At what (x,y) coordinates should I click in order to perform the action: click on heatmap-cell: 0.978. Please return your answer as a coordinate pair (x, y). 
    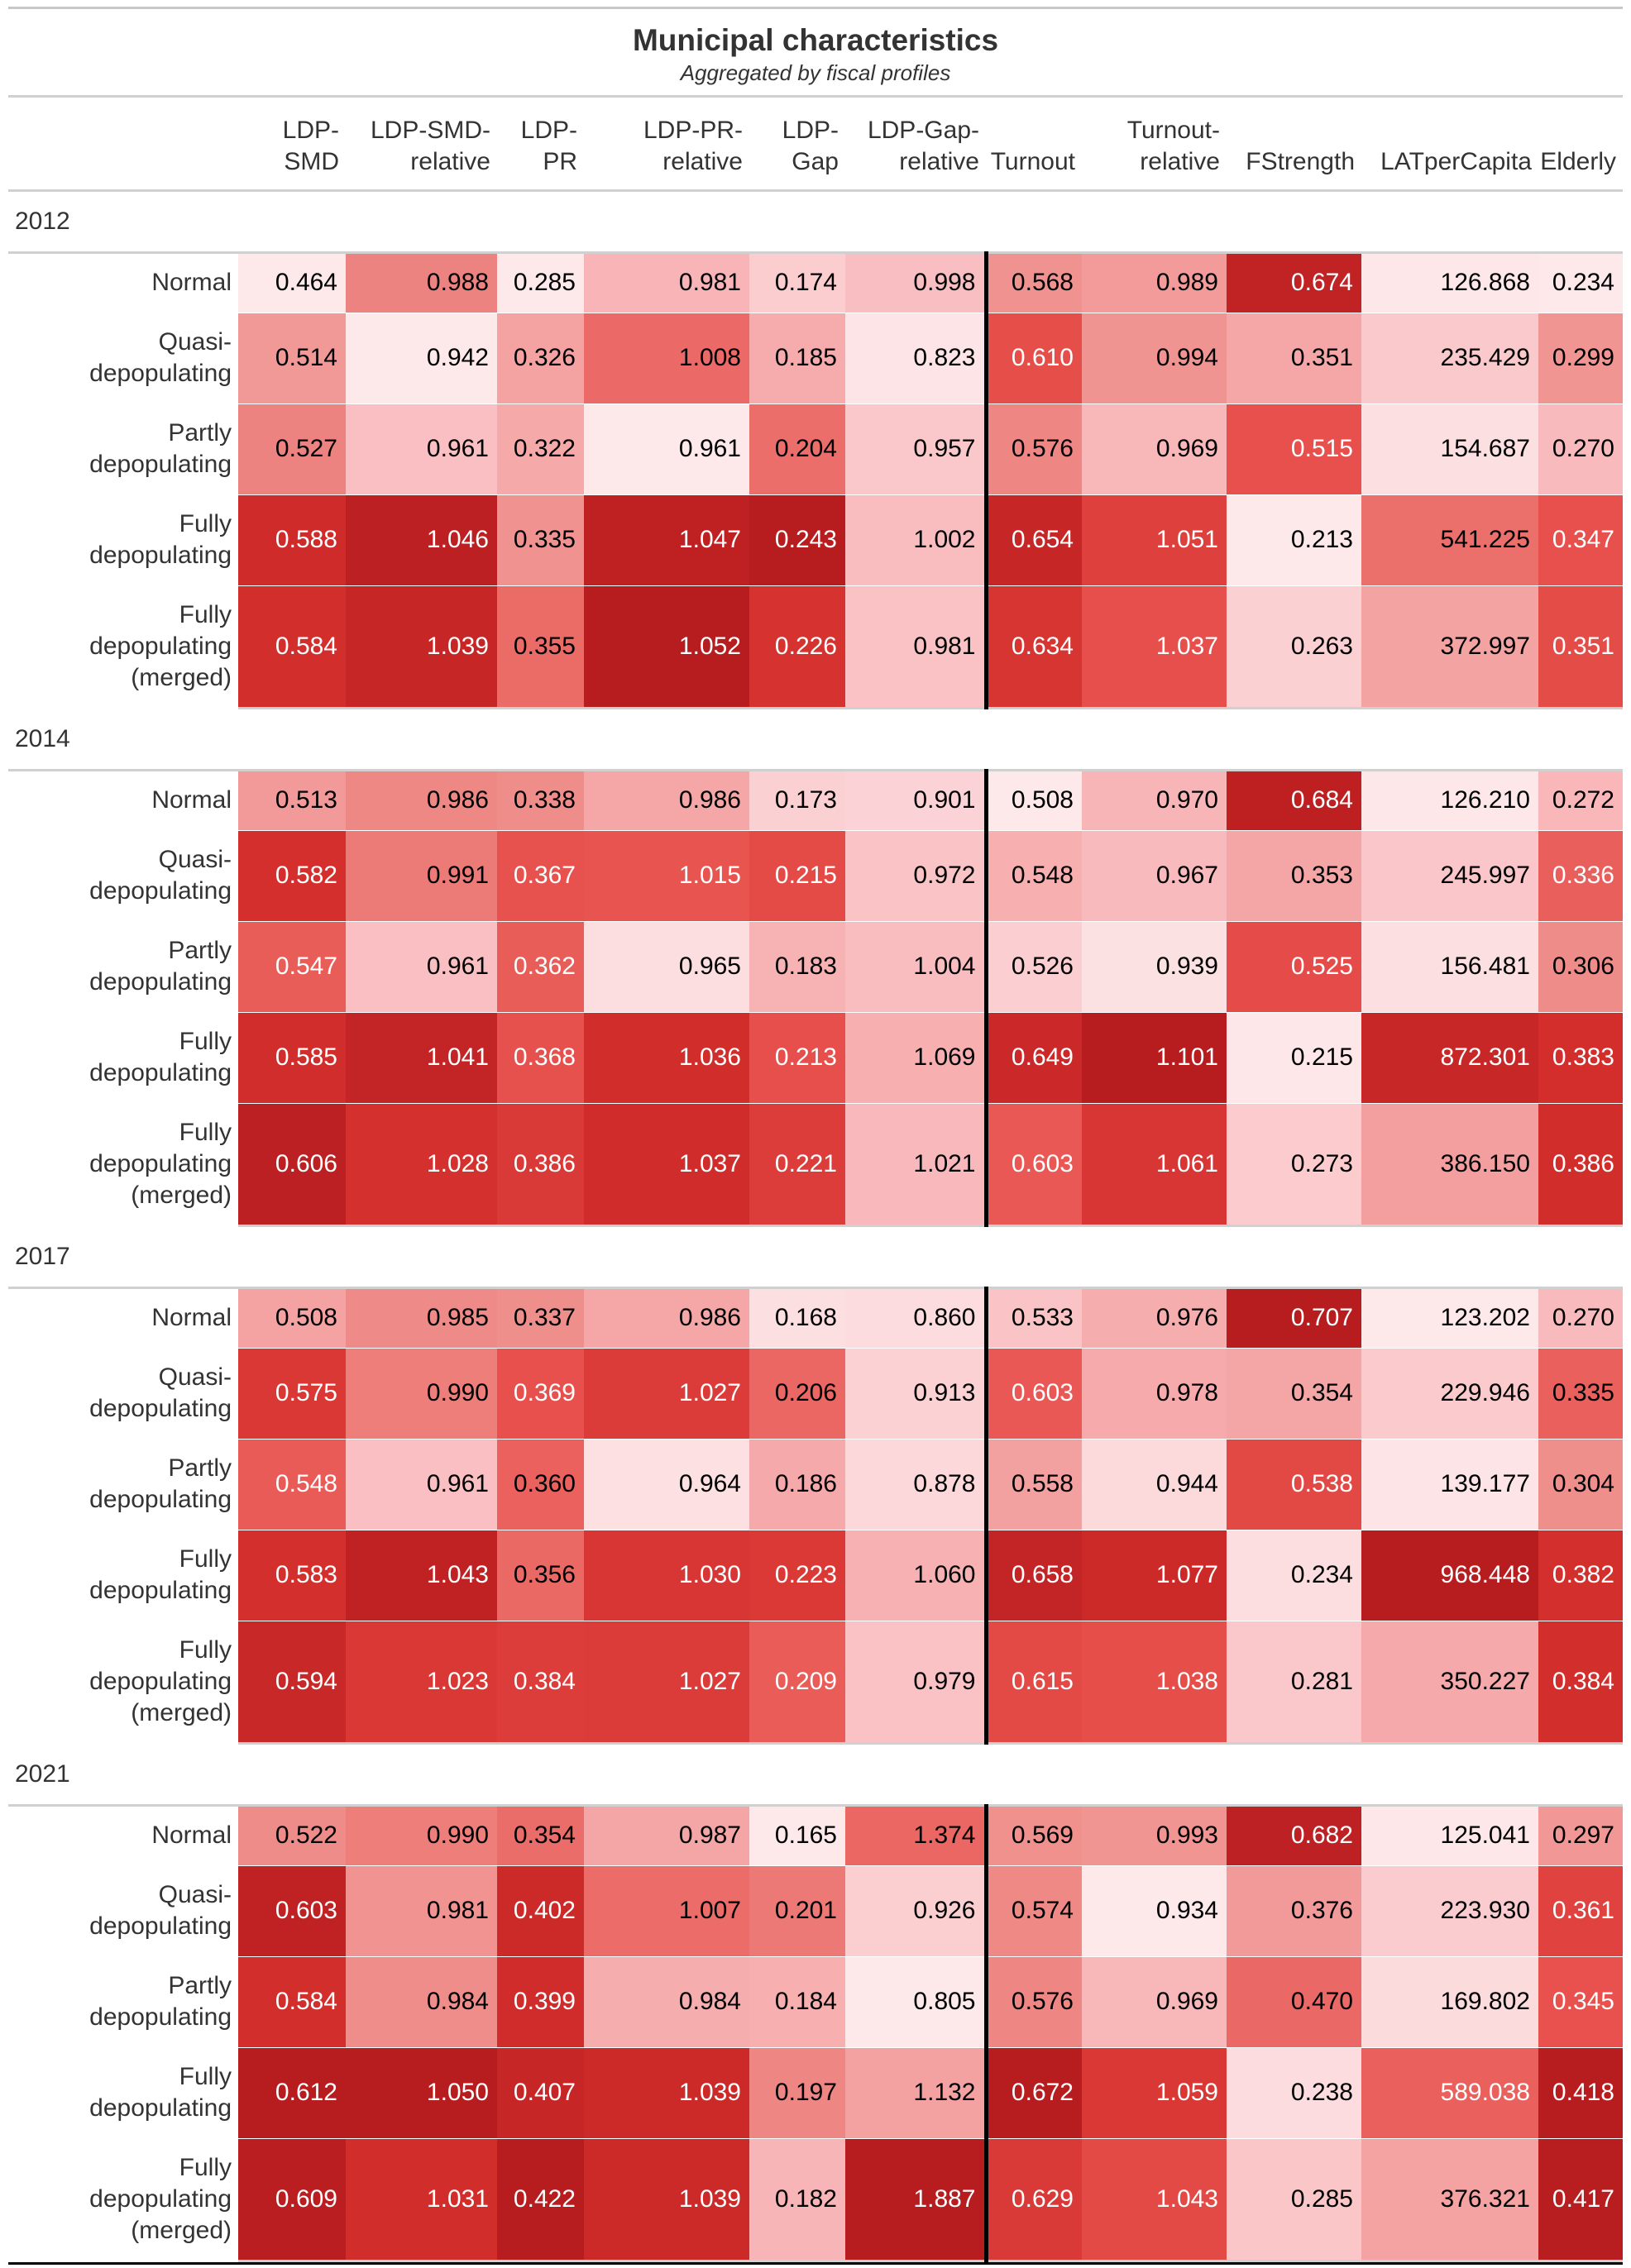
    Looking at the image, I should click on (1154, 1394).